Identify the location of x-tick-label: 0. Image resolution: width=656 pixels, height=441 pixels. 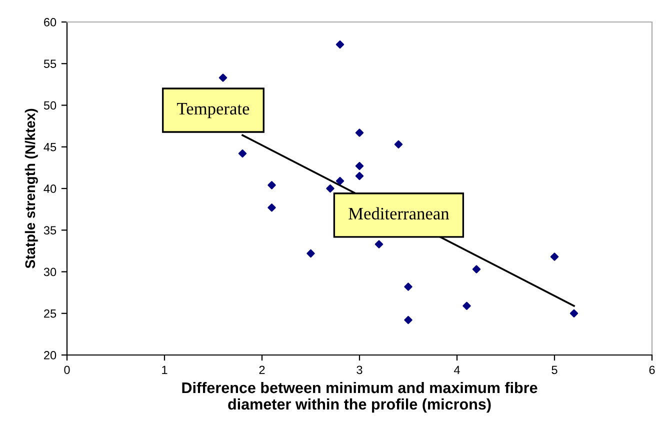
(67, 370).